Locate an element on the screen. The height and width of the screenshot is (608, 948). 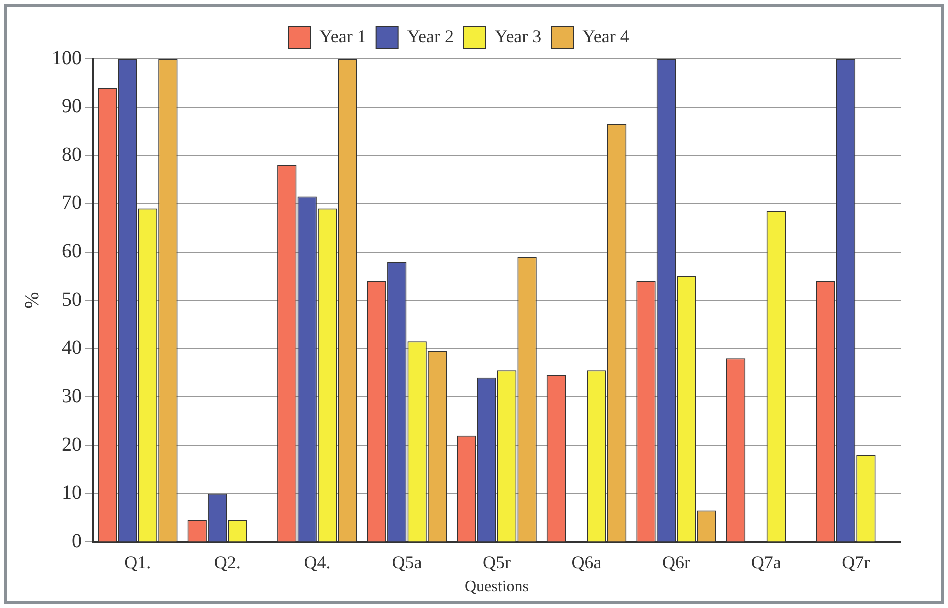
y-tick-label: 10 is located at coordinates (72, 493).